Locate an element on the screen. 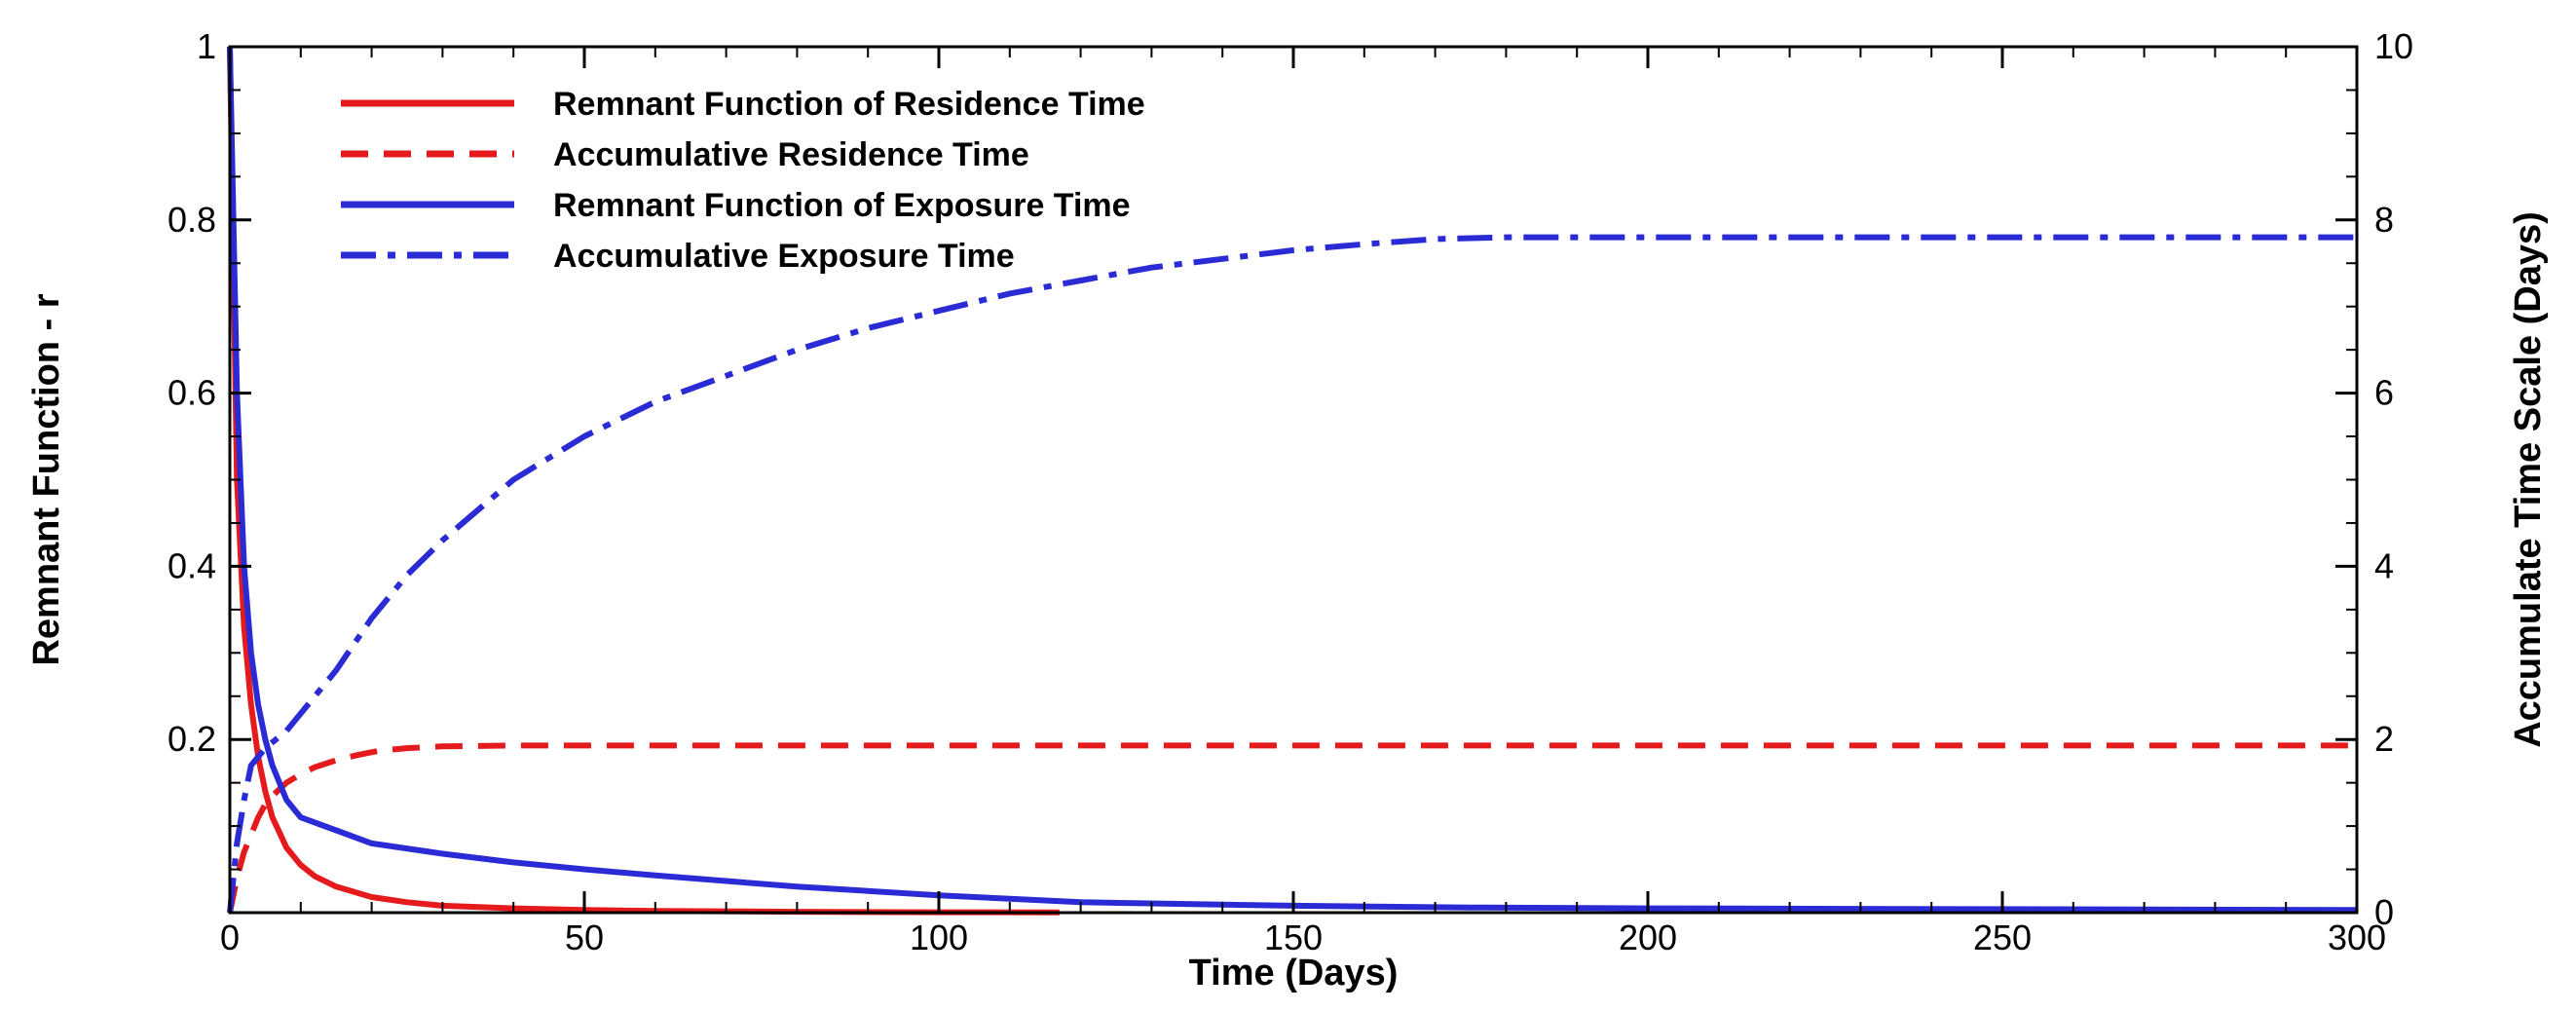 The width and height of the screenshot is (2576, 1012). y-left-tick-label: 0.6 is located at coordinates (192, 393).